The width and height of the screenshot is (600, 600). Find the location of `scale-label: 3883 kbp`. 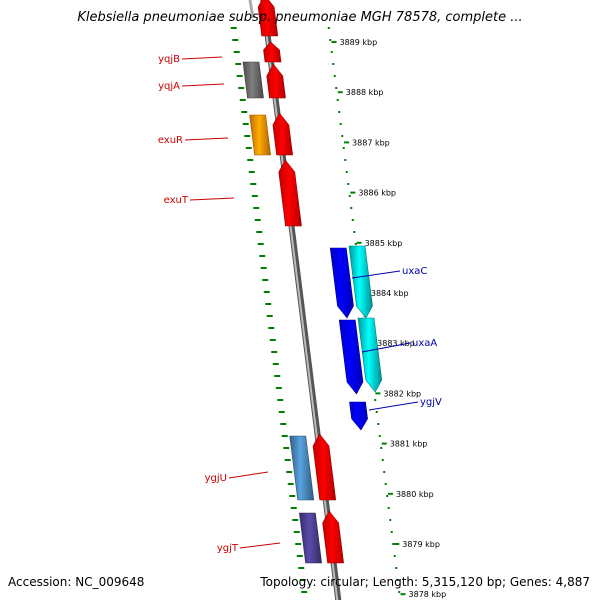

scale-label: 3883 kbp is located at coordinates (396, 343).